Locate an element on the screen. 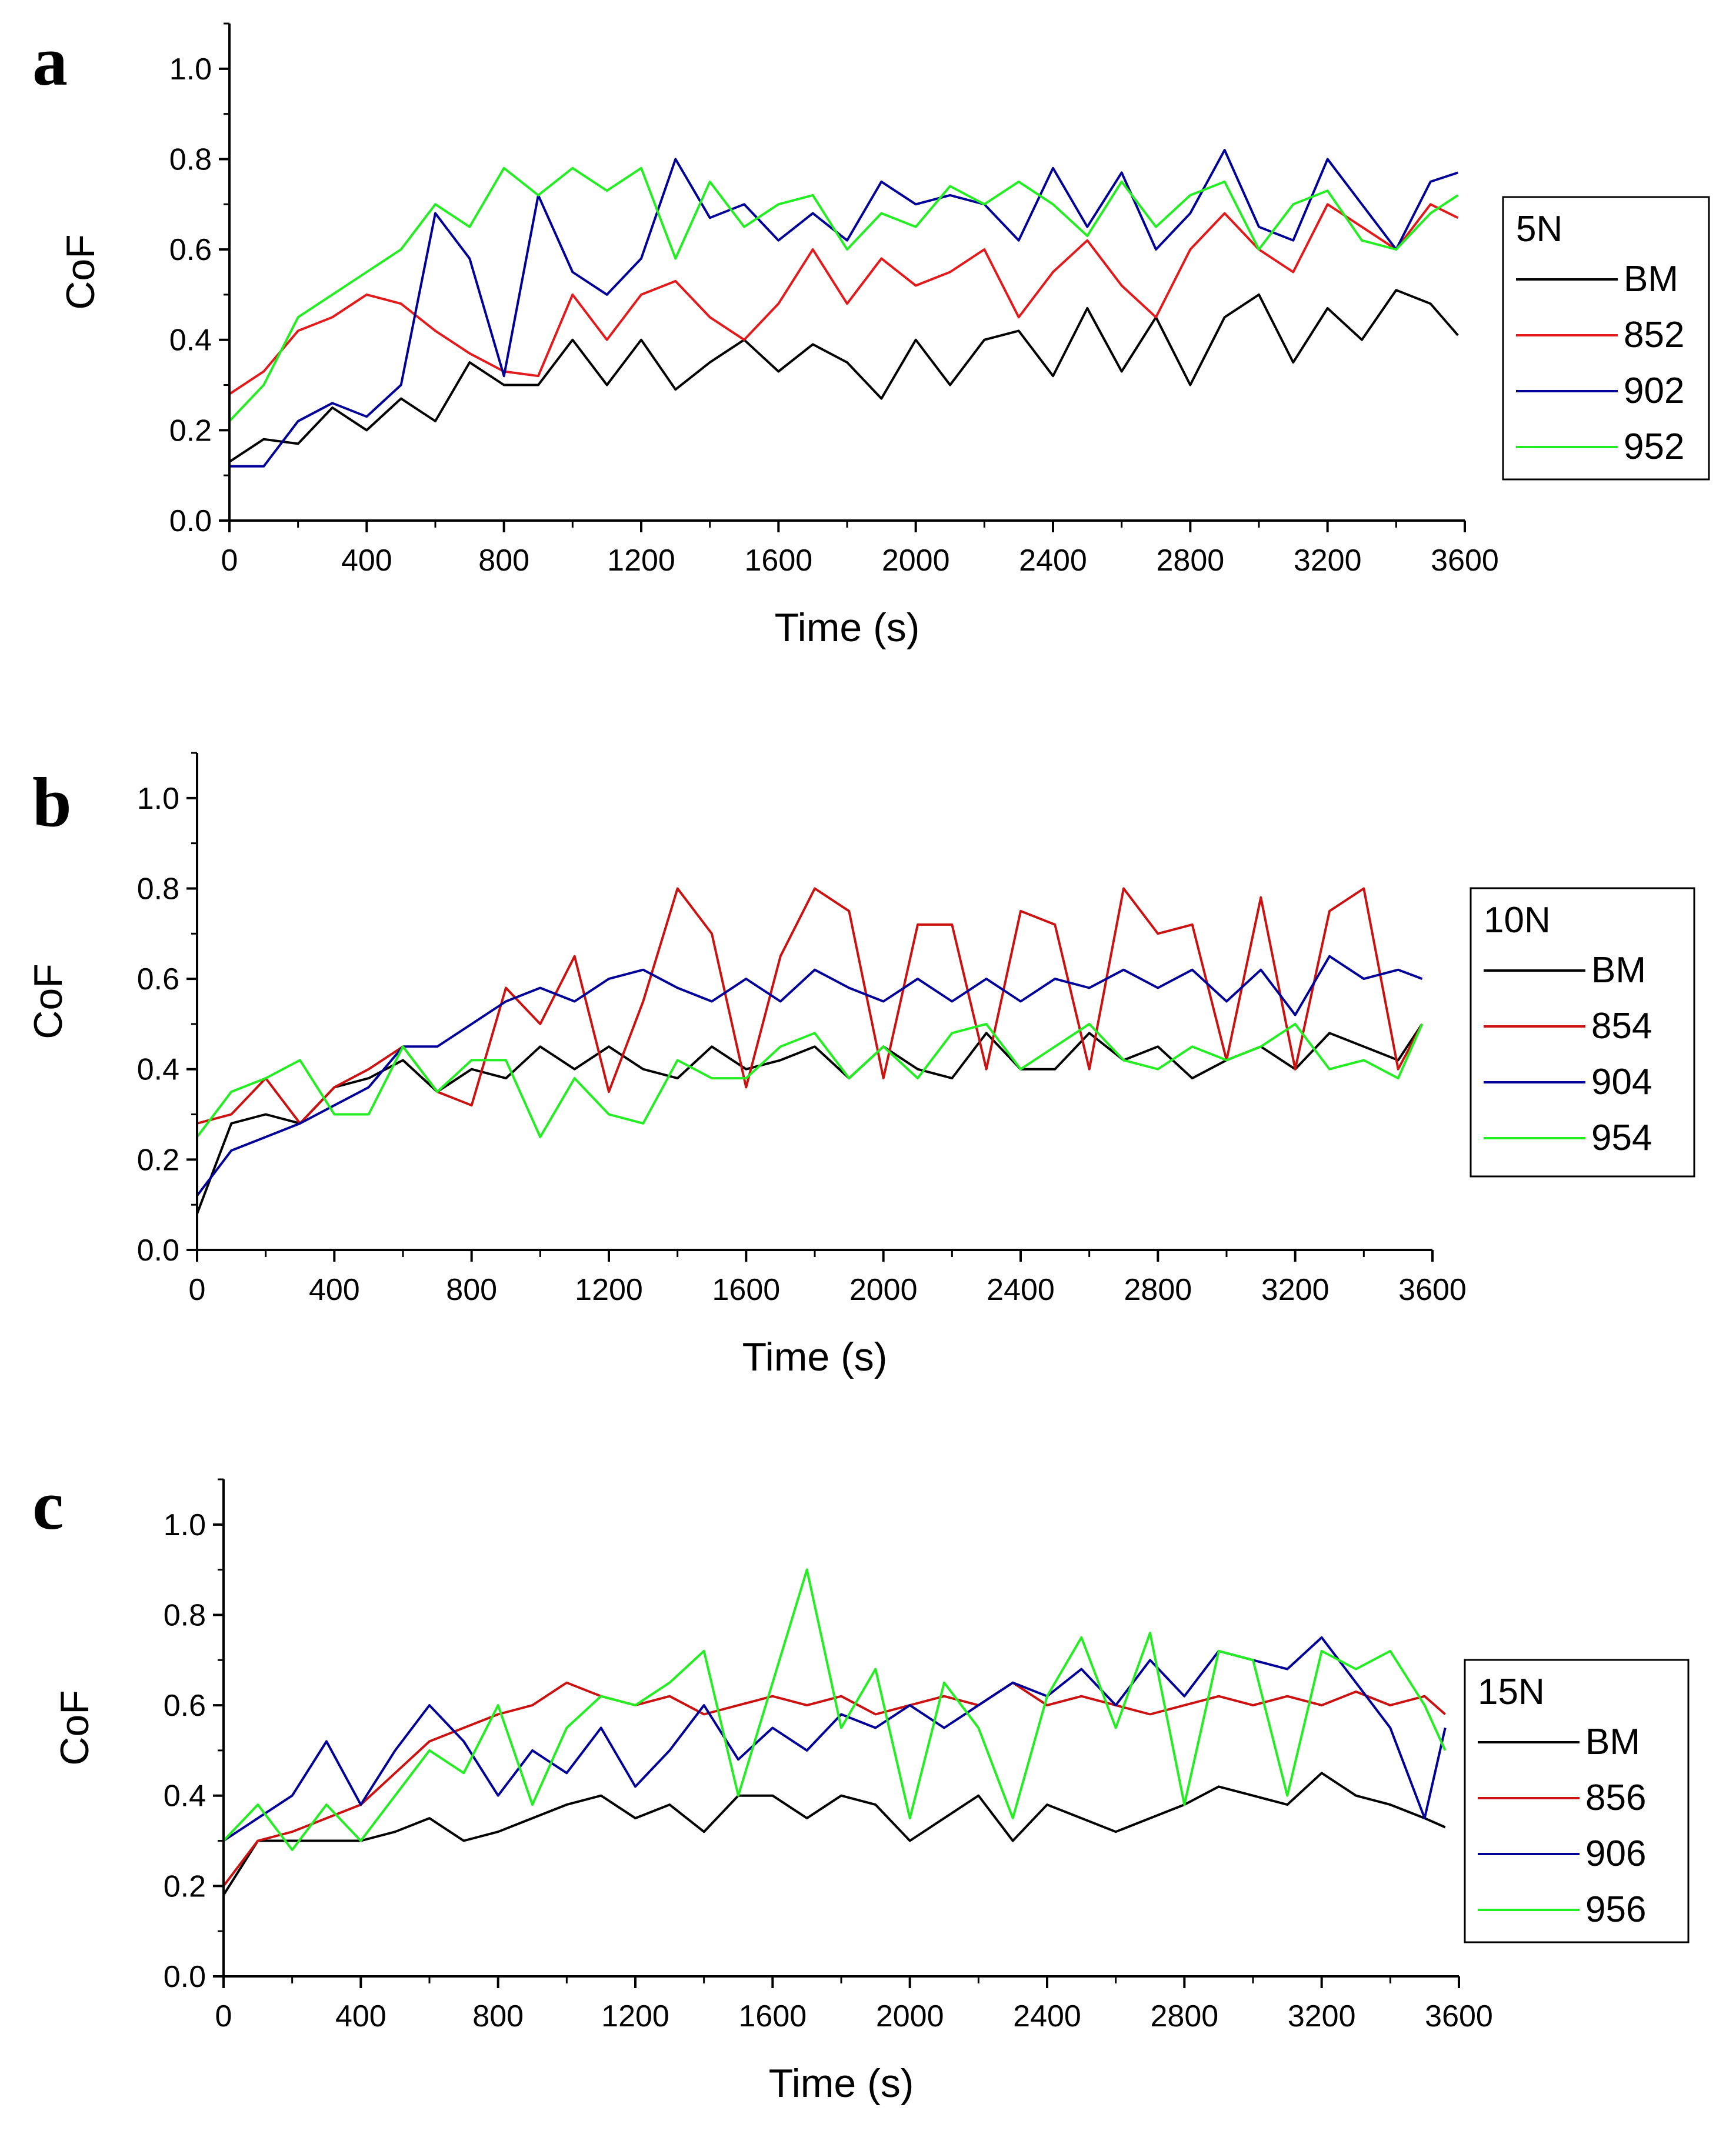 The image size is (1736, 2134). legend-label-902: 902 is located at coordinates (1654, 391).